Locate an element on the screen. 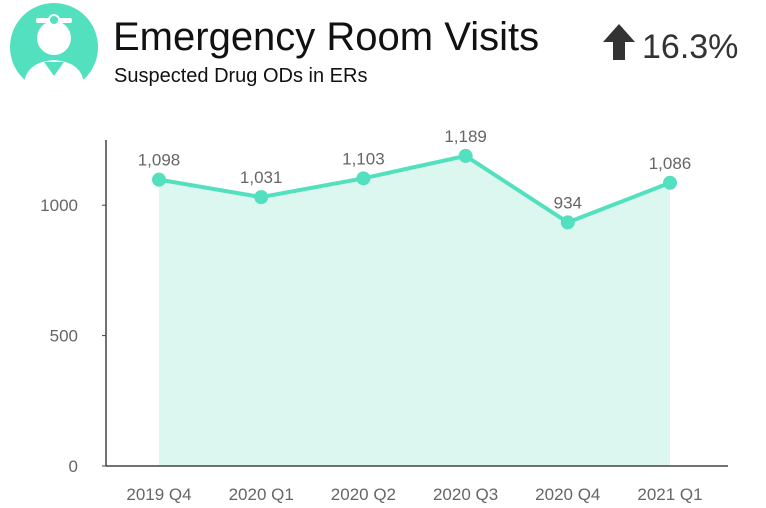 This screenshot has width=766, height=508. x-tick-label: 2019 Q4 is located at coordinates (158, 494).